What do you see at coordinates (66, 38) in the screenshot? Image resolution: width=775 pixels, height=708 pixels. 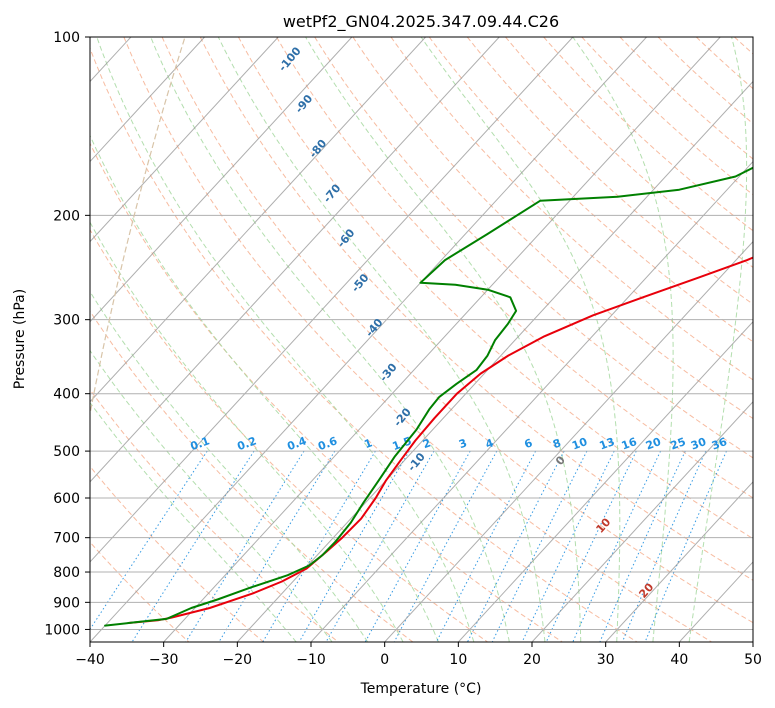 I see `y-tick-label: 100` at bounding box center [66, 38].